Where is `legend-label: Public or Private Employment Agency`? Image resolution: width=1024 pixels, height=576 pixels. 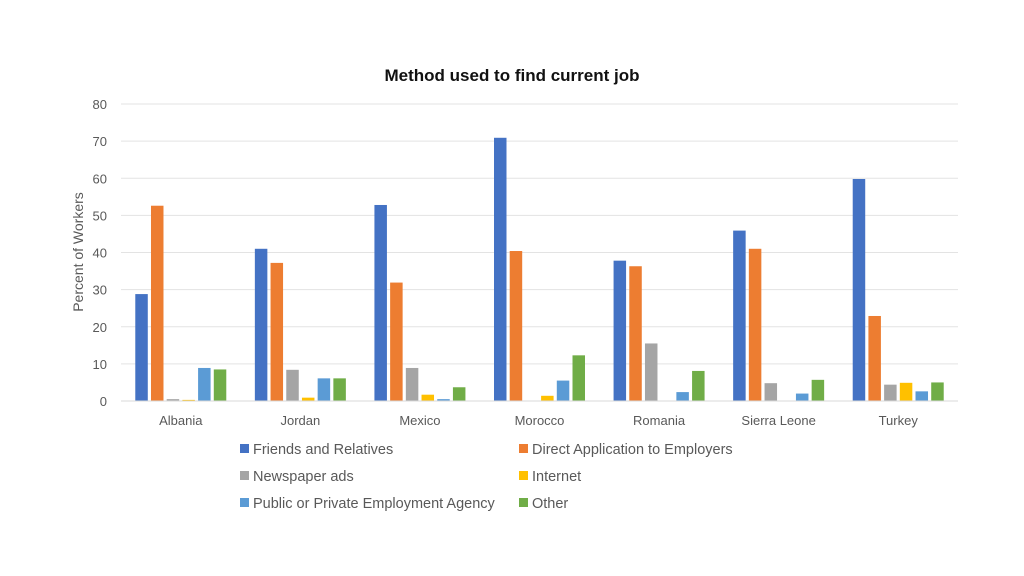 legend-label: Public or Private Employment Agency is located at coordinates (374, 504).